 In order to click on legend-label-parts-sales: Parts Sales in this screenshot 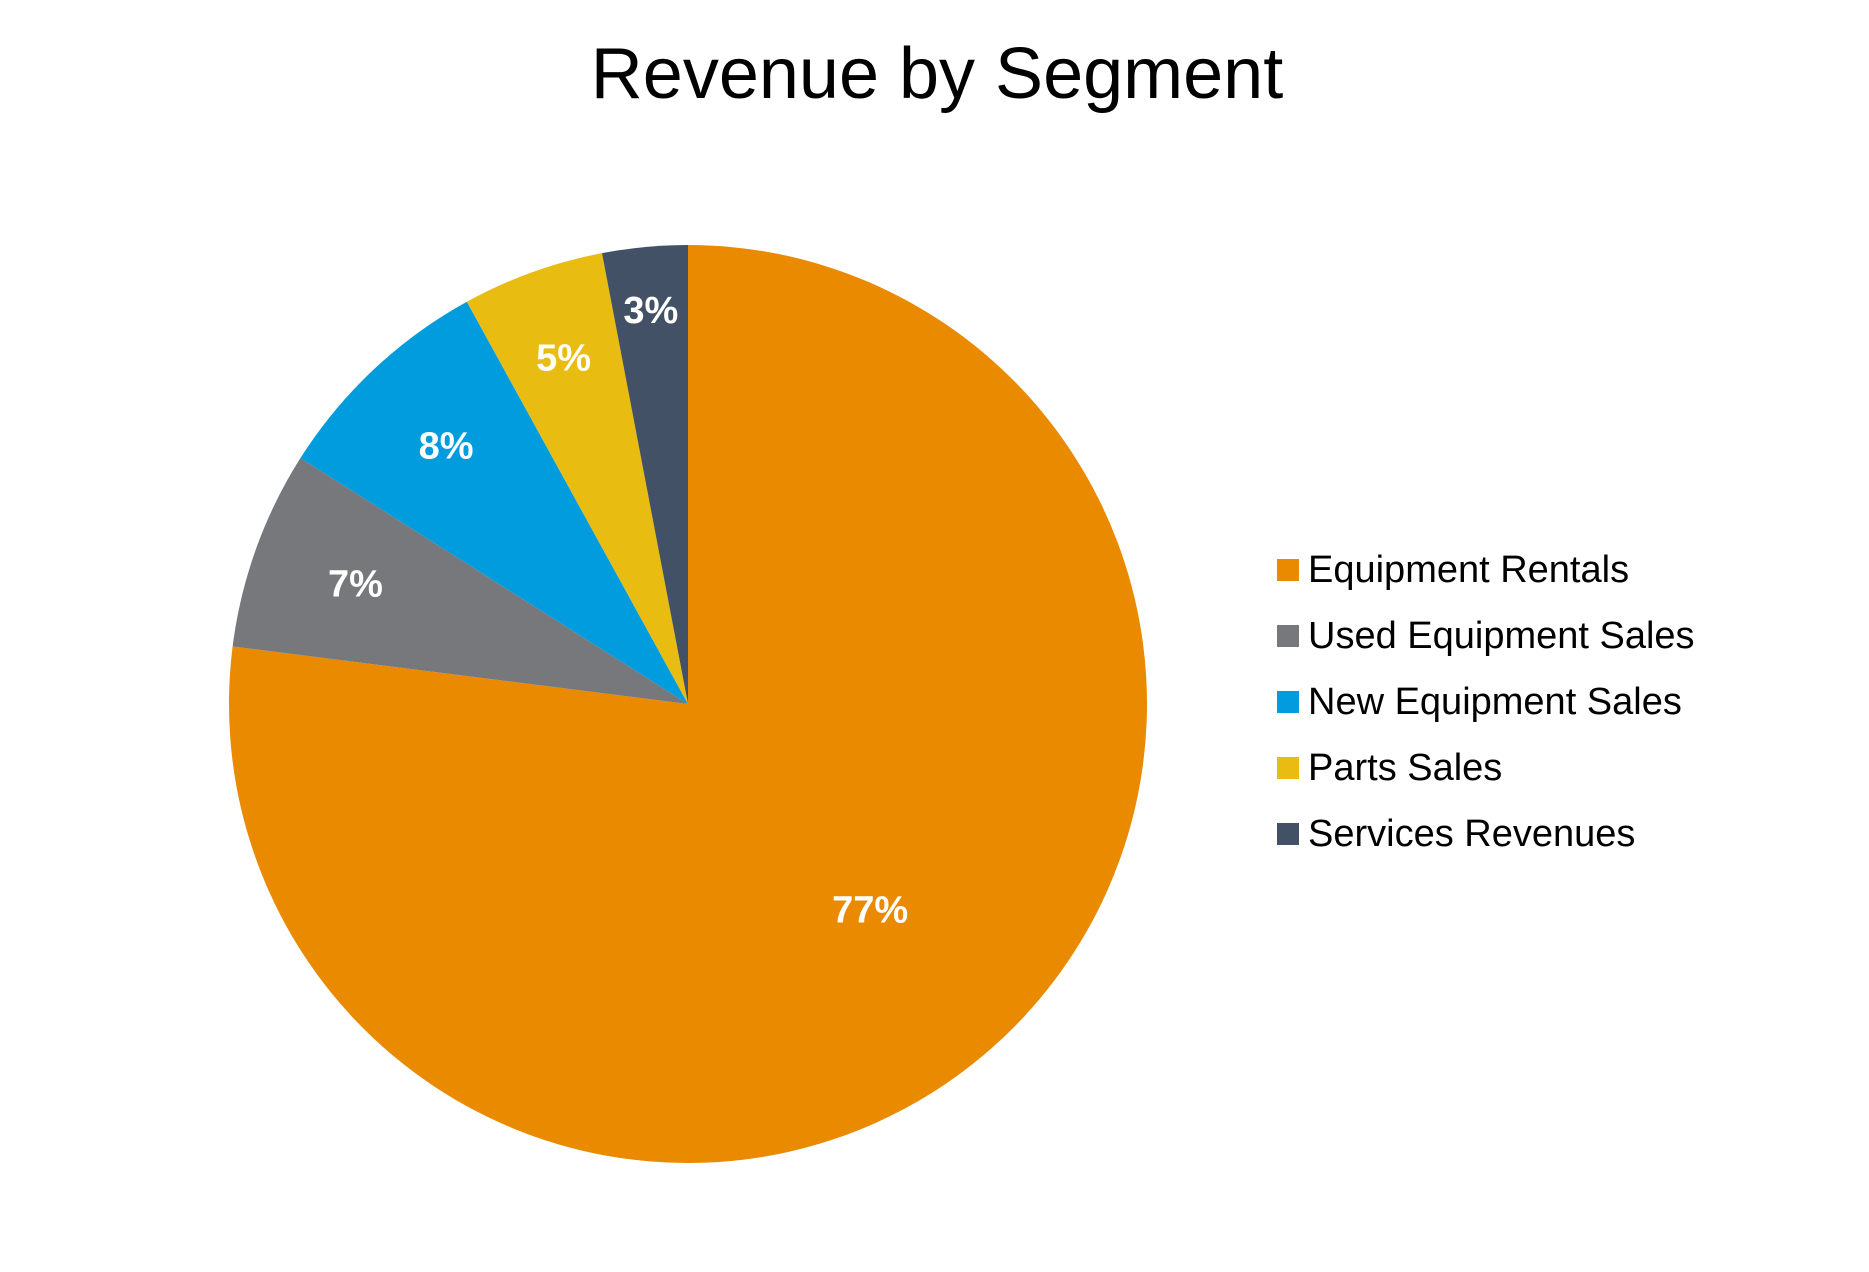, I will do `click(1405, 768)`.